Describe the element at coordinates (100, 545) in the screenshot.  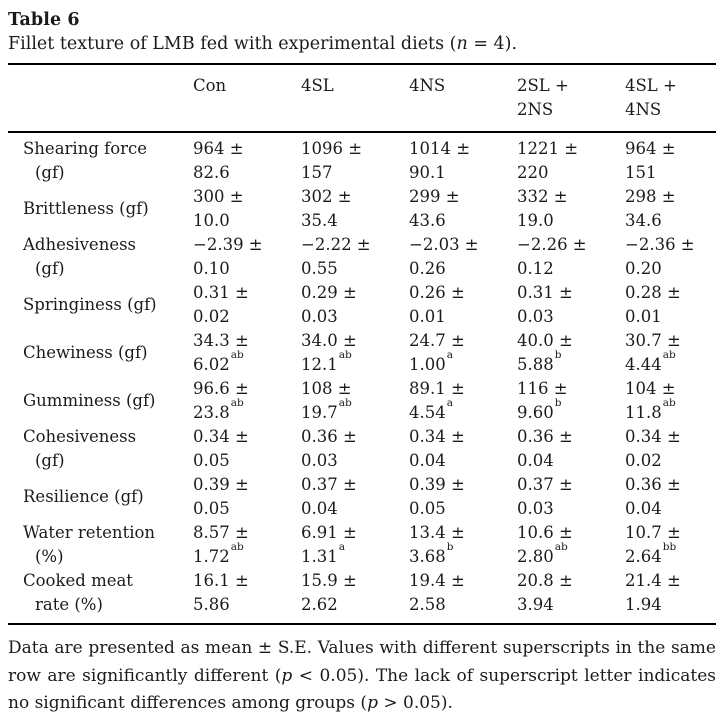
I see `row-label: Water retention (%)` at that location.